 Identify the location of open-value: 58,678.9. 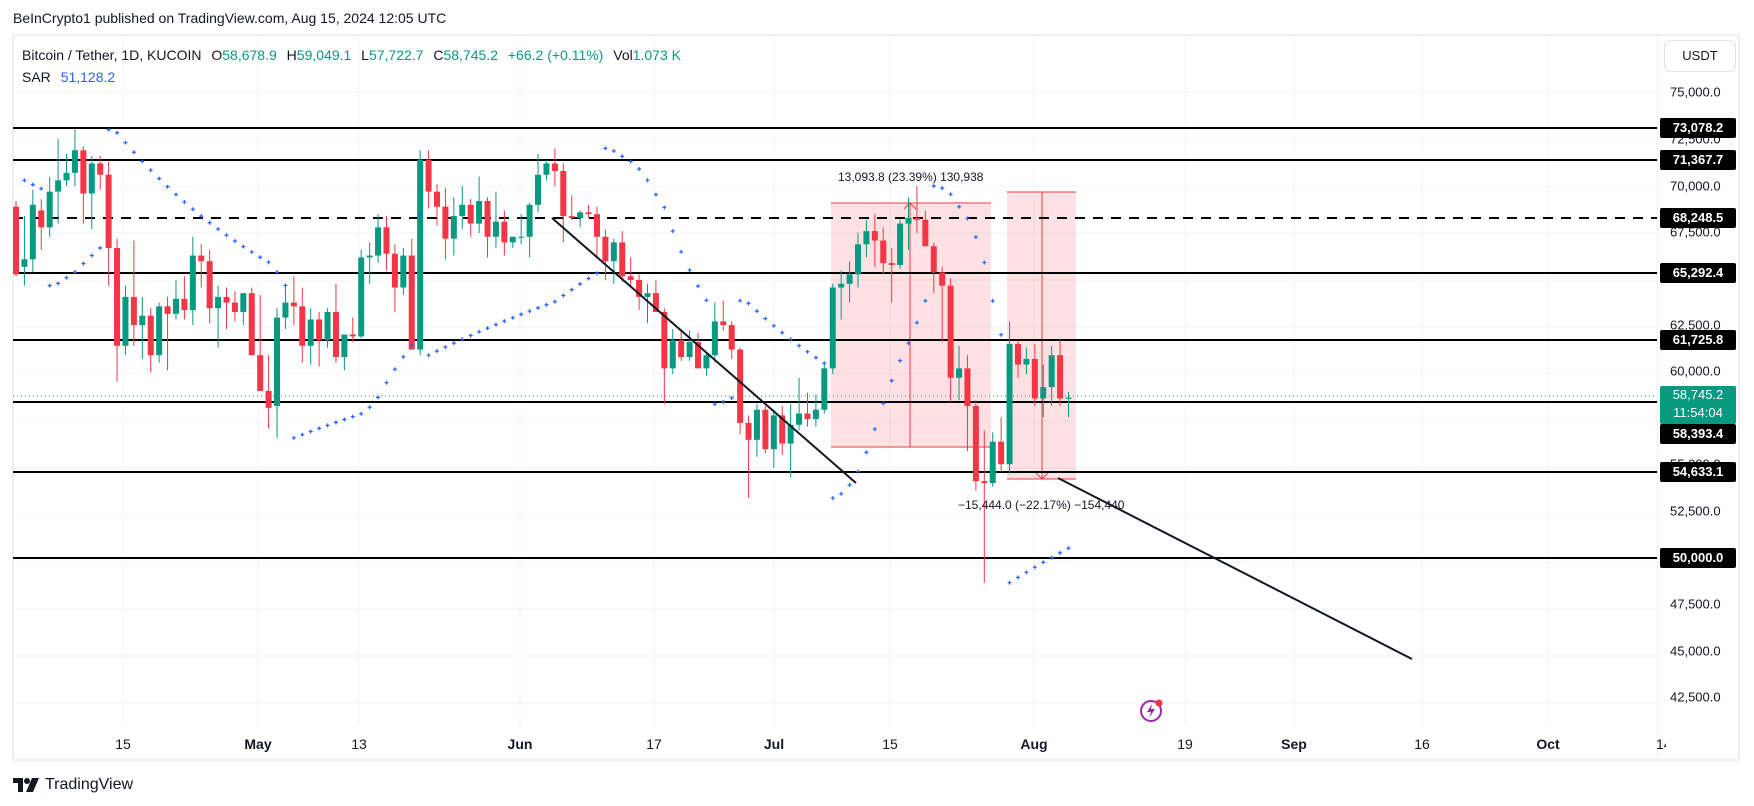
(249, 55).